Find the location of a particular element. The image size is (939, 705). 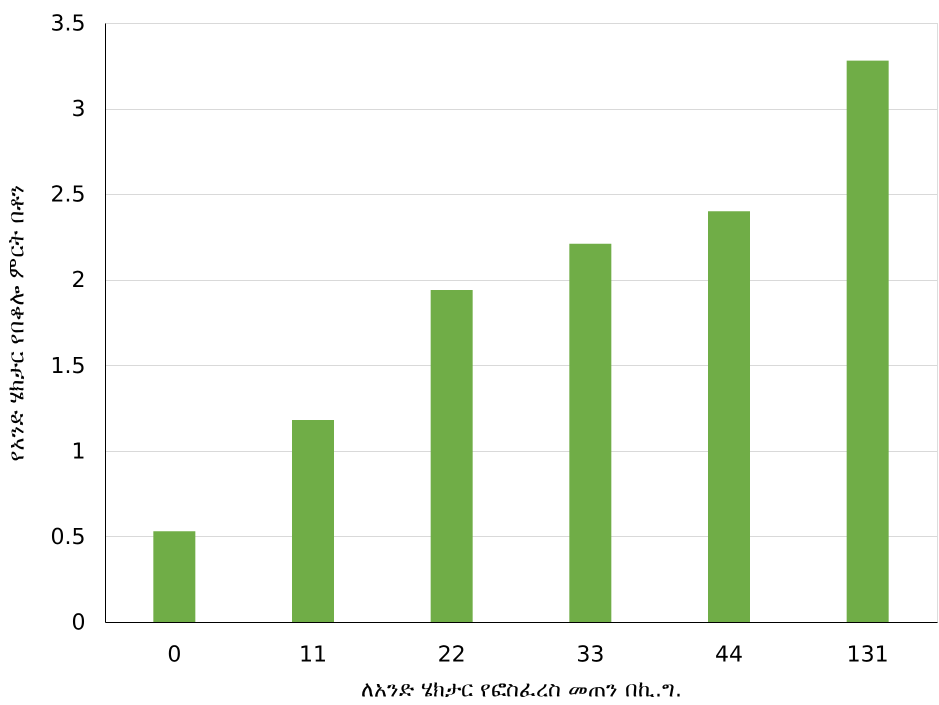

x-tick-label: 11 is located at coordinates (313, 655).